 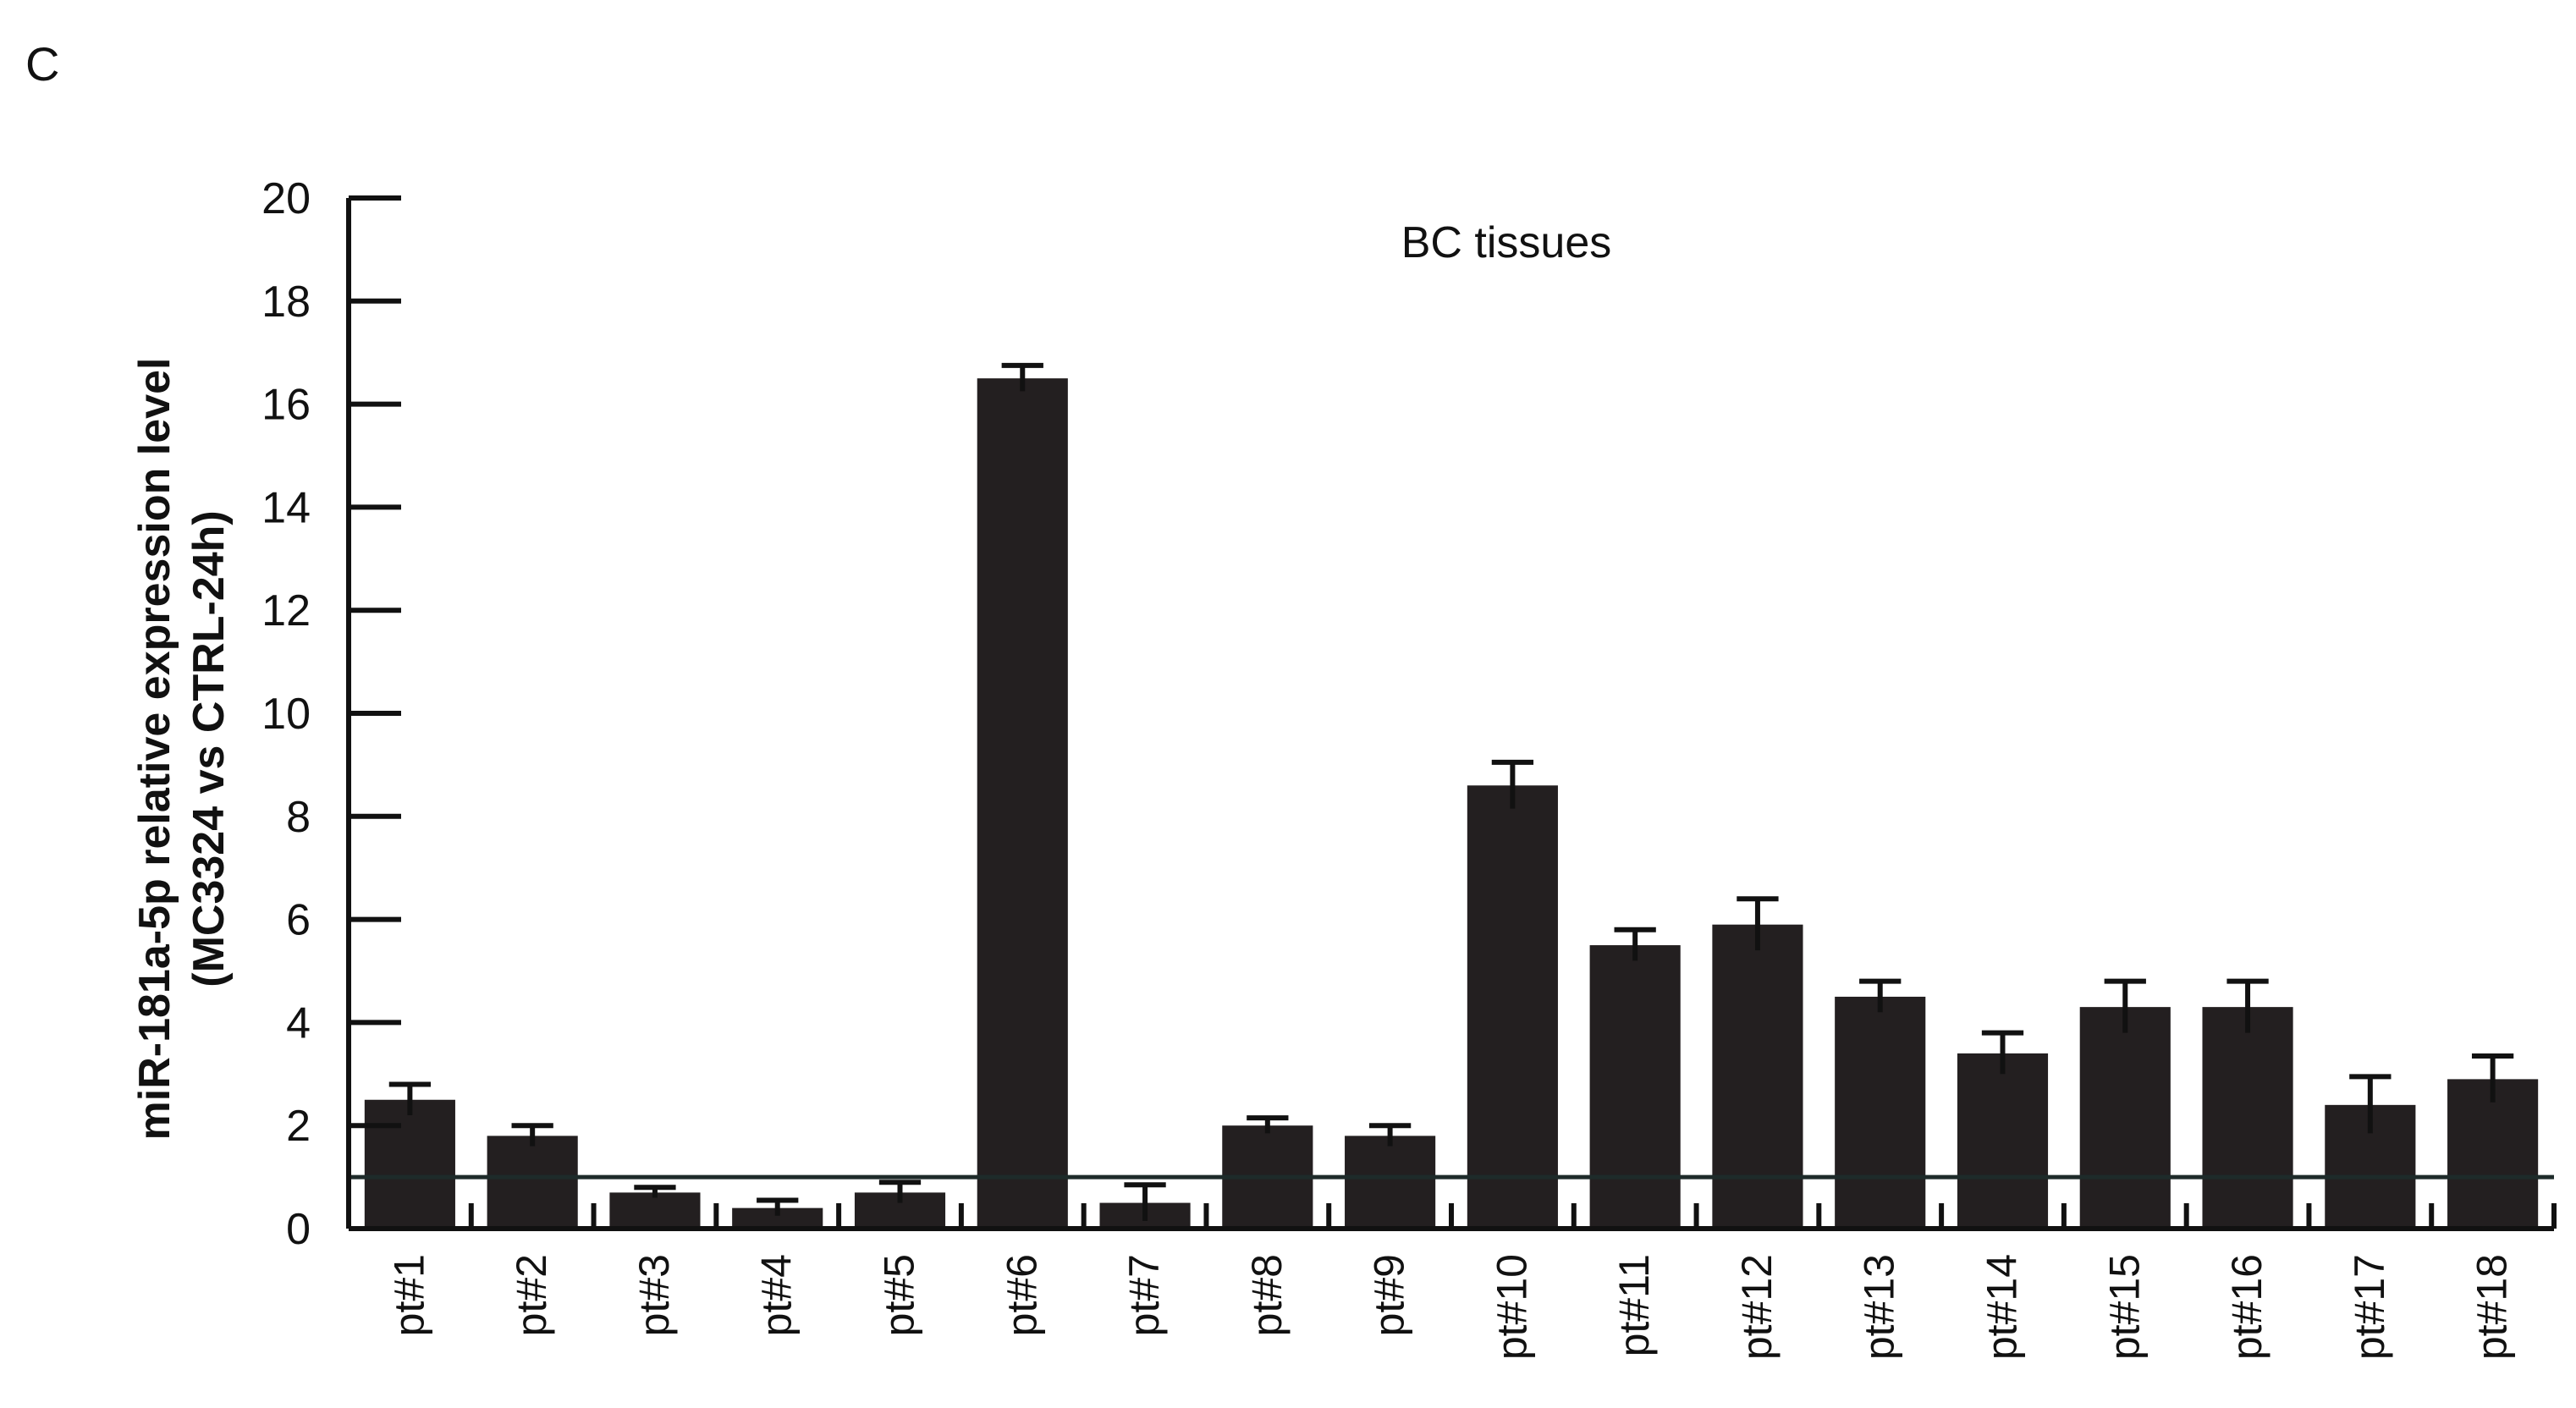 What do you see at coordinates (655, 1210) in the screenshot?
I see `bar-pt#3` at bounding box center [655, 1210].